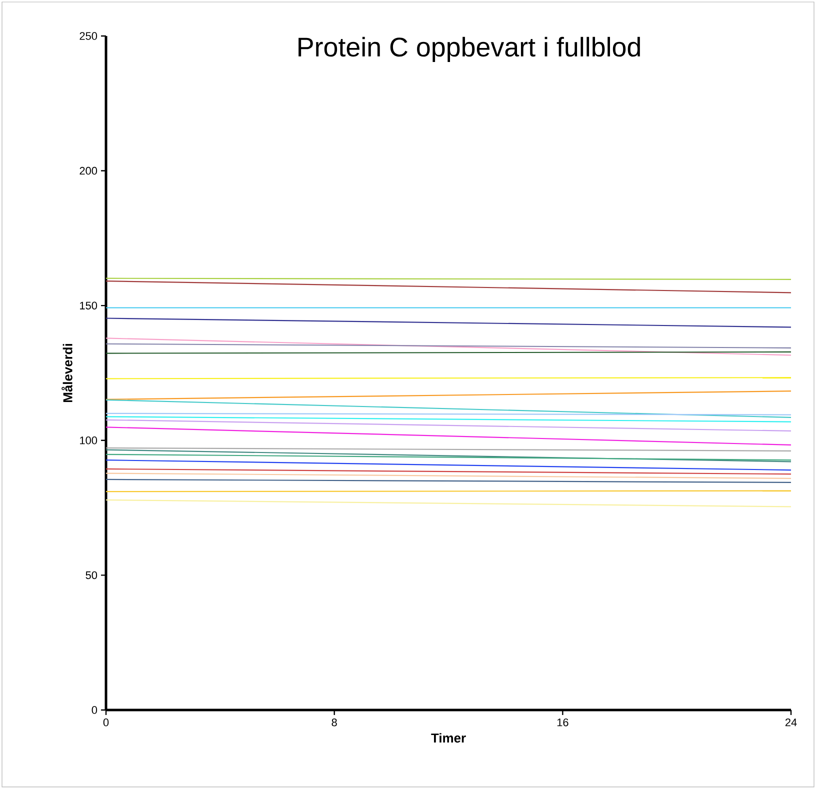  I want to click on y-tick-label: 200, so click(89, 170).